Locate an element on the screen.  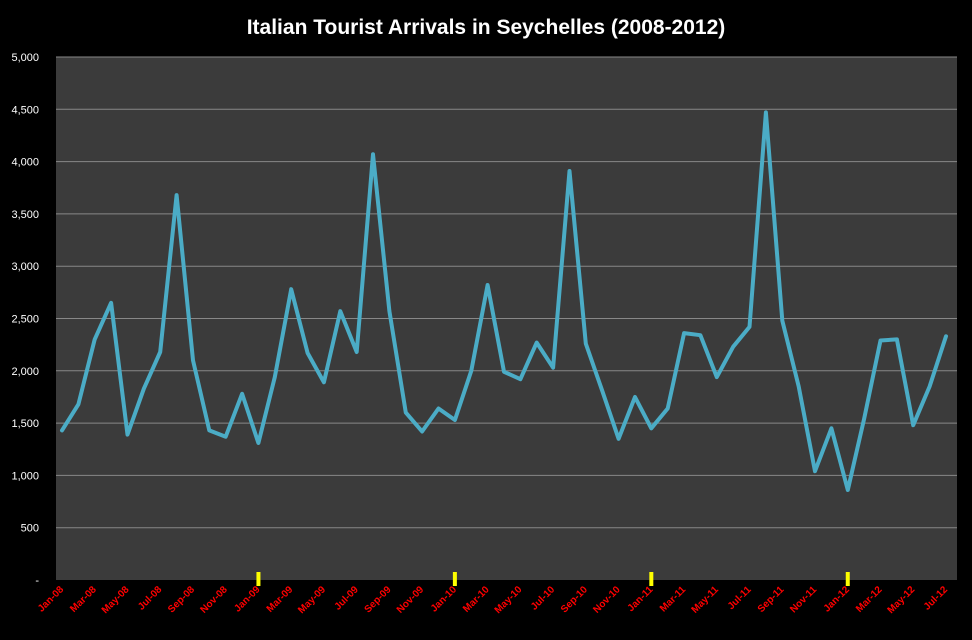
x-tick-label: May-12 is located at coordinates (902, 600).